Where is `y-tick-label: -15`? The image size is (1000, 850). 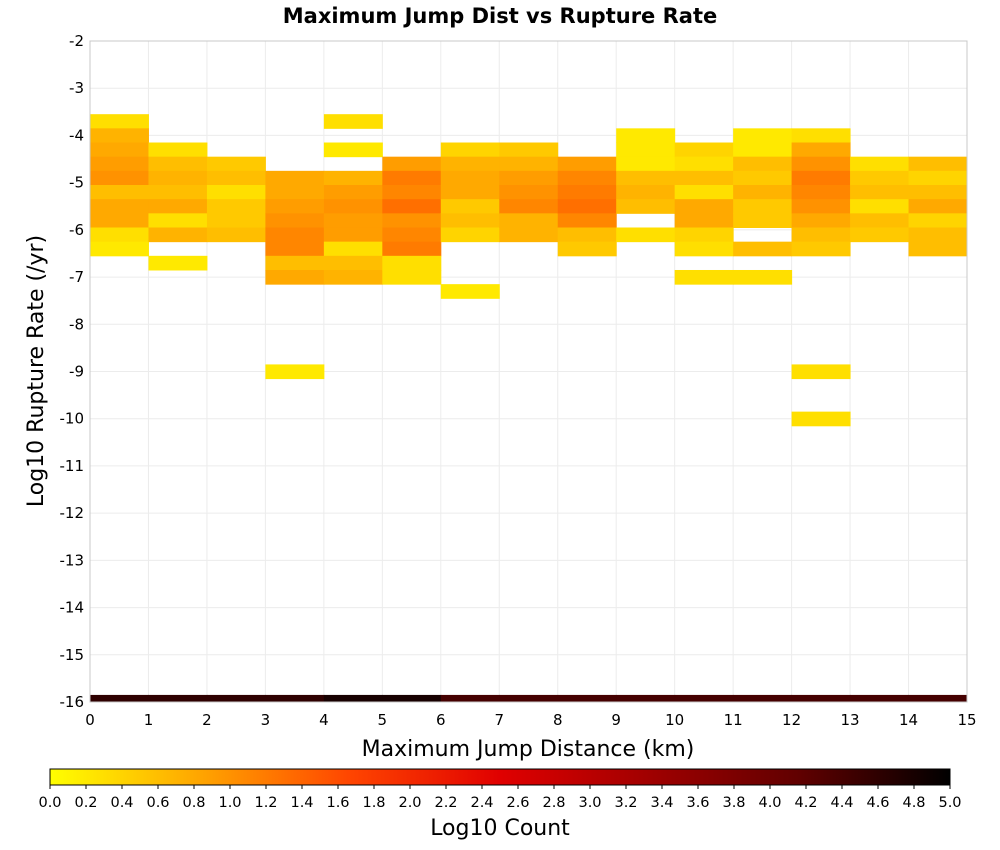 y-tick-label: -15 is located at coordinates (72, 655).